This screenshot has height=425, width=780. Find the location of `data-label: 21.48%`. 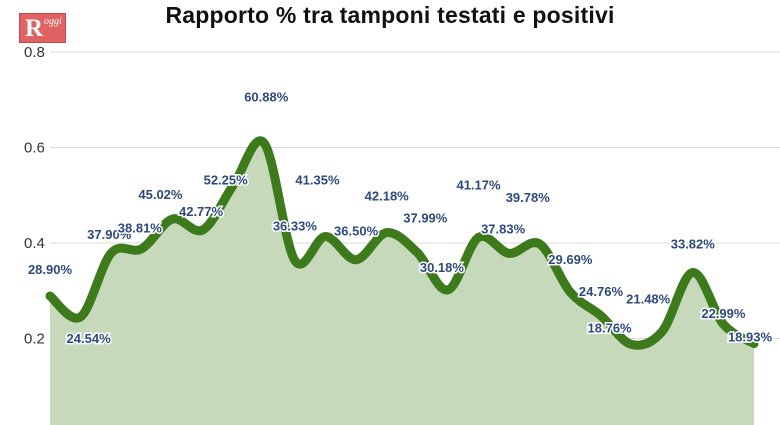

data-label: 21.48% is located at coordinates (648, 298).